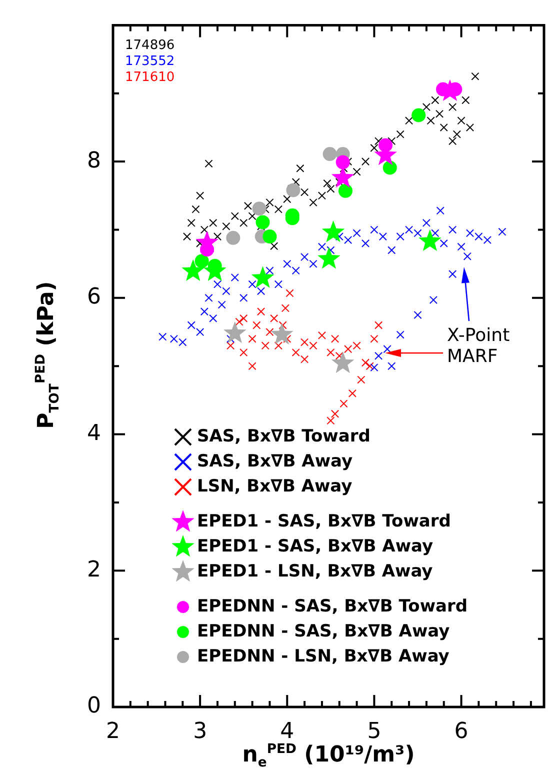 This screenshot has width=553, height=782. Describe the element at coordinates (113, 731) in the screenshot. I see `x-tick-label: 2` at that location.